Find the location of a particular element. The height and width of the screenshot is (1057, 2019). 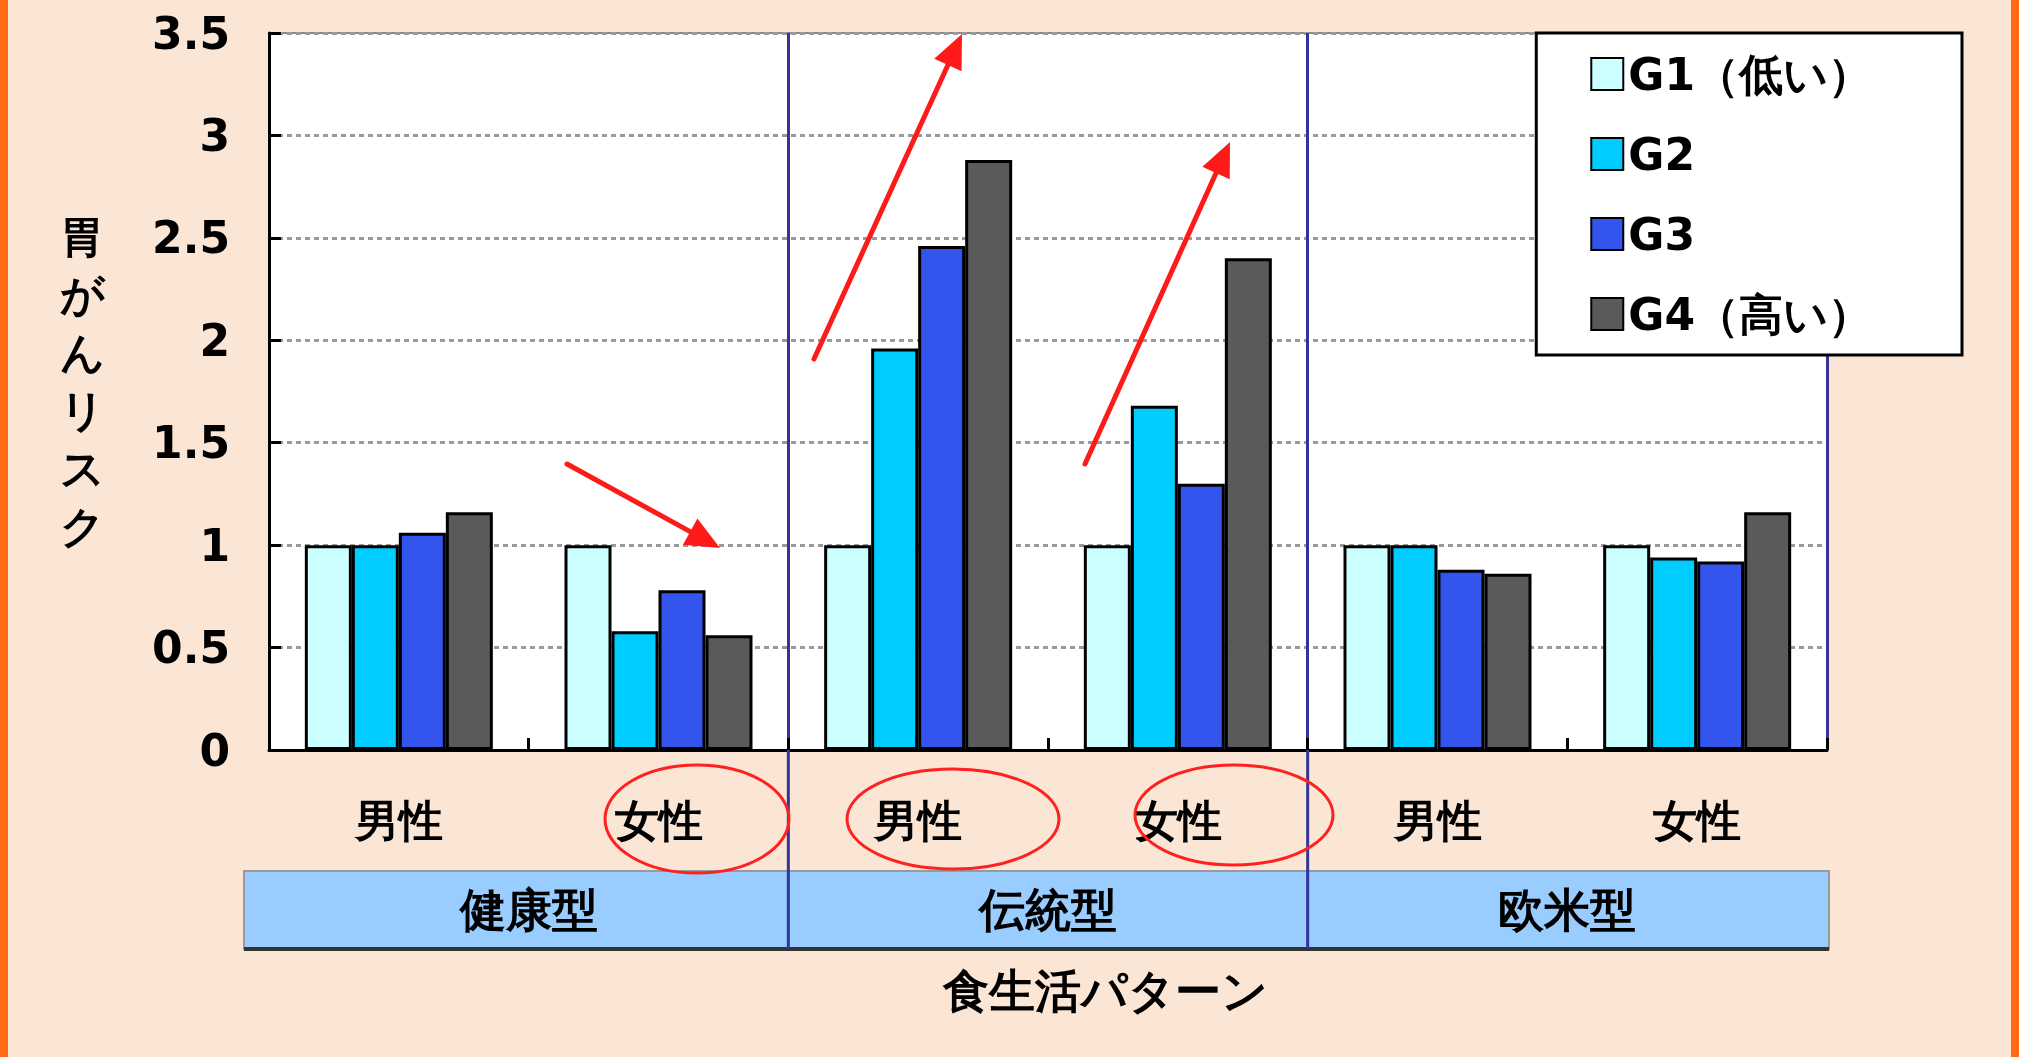

x-axis-title: 食生活パターン is located at coordinates (1104, 991).